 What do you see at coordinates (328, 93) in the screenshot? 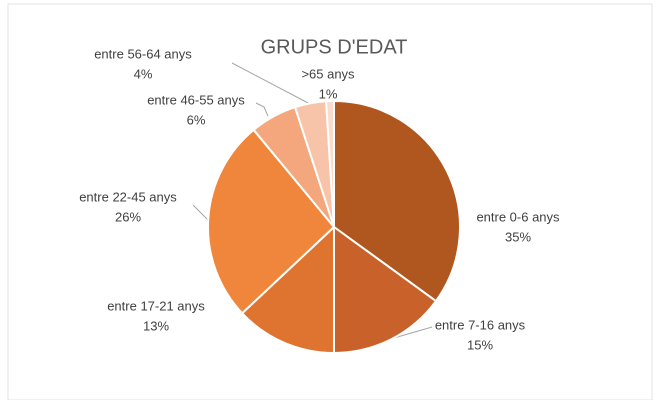
I see `slice-value-label: 1%` at bounding box center [328, 93].